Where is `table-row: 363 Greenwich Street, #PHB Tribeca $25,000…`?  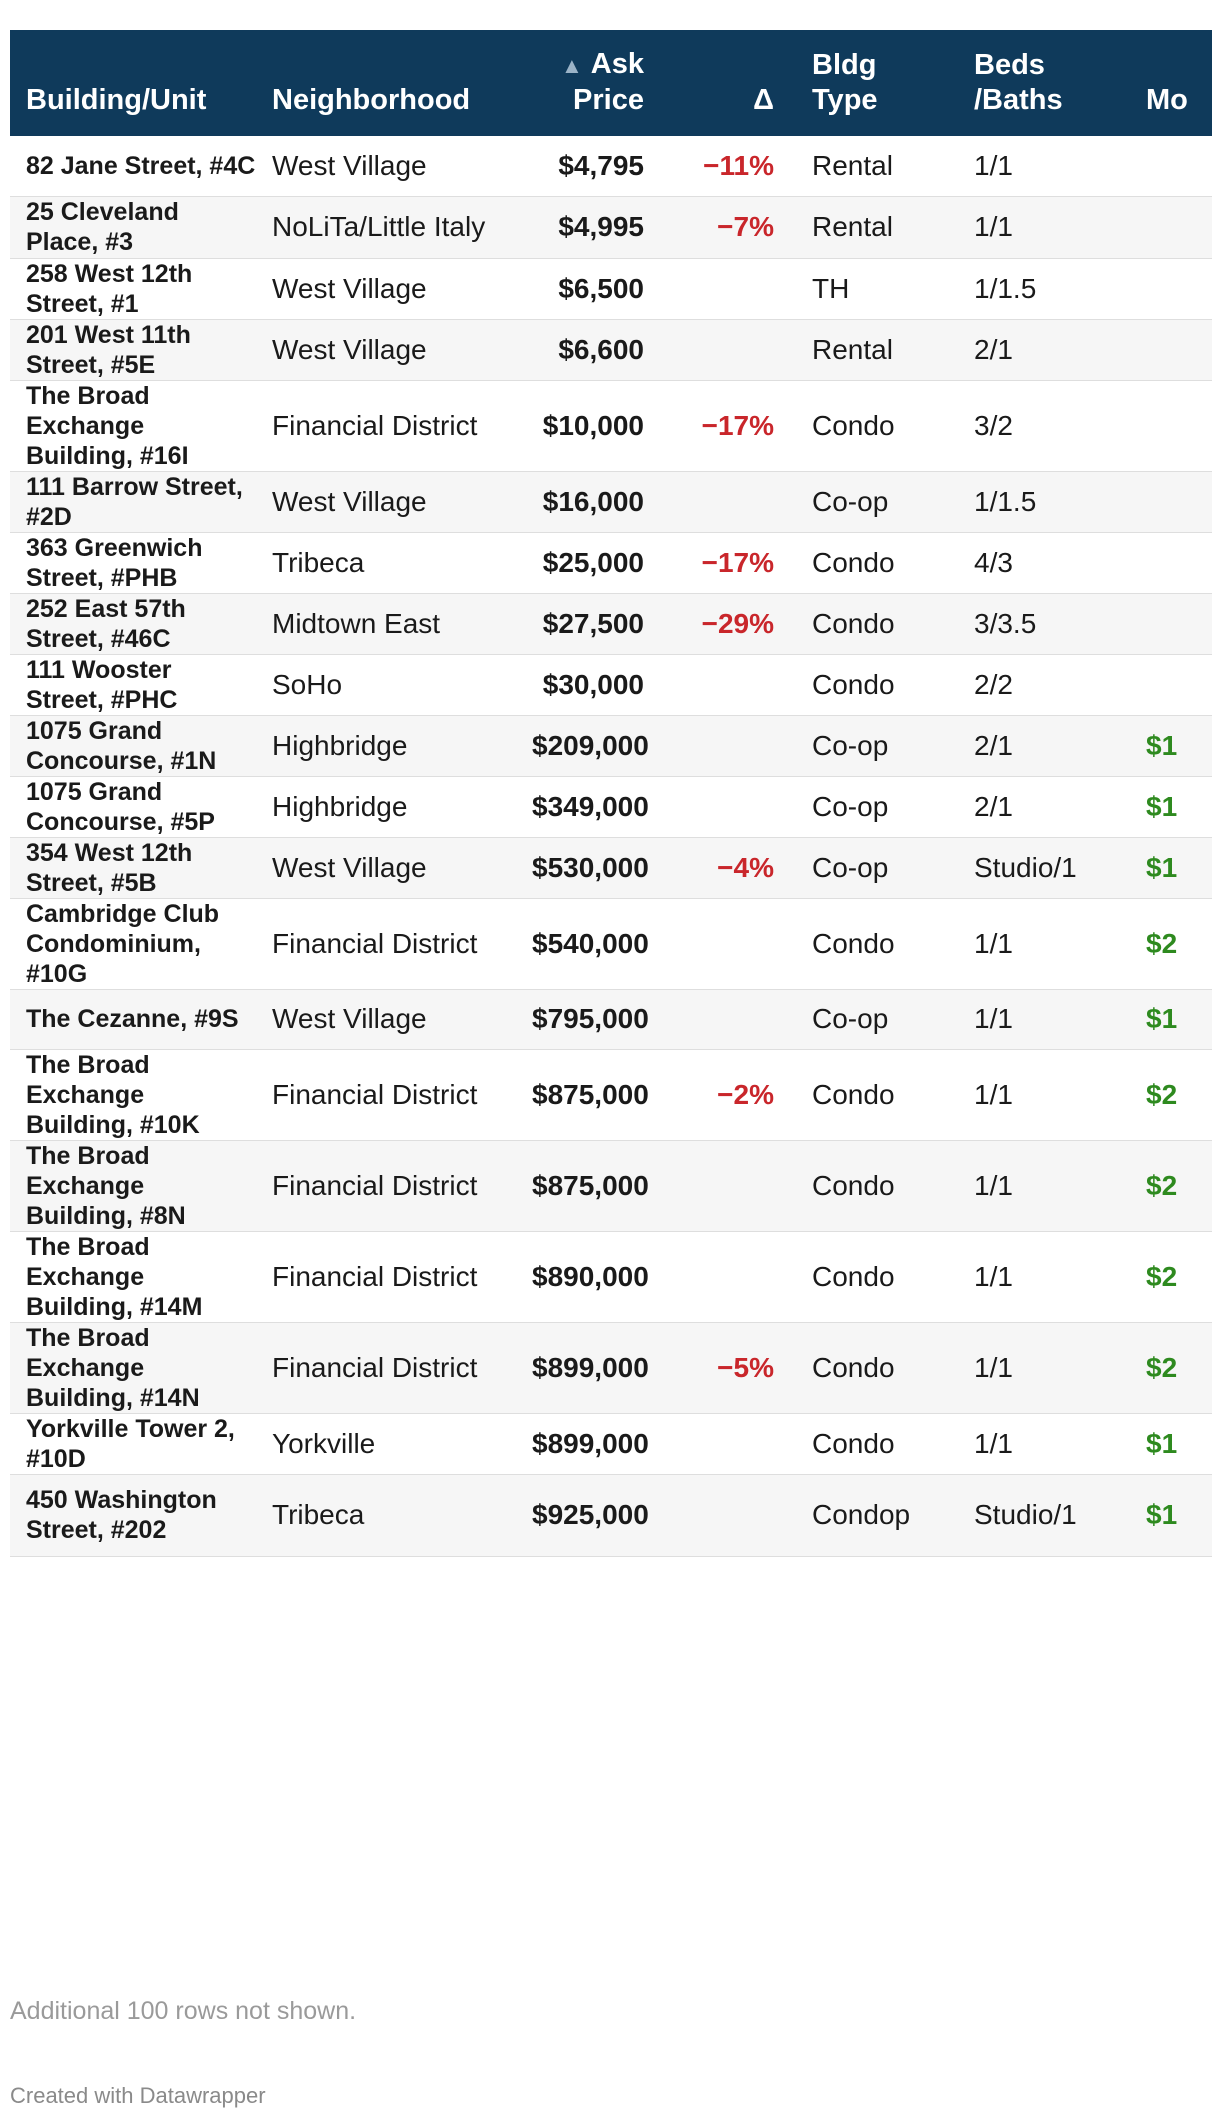 table-row: 363 Greenwich Street, #PHB Tribeca $25,000… is located at coordinates (611, 562).